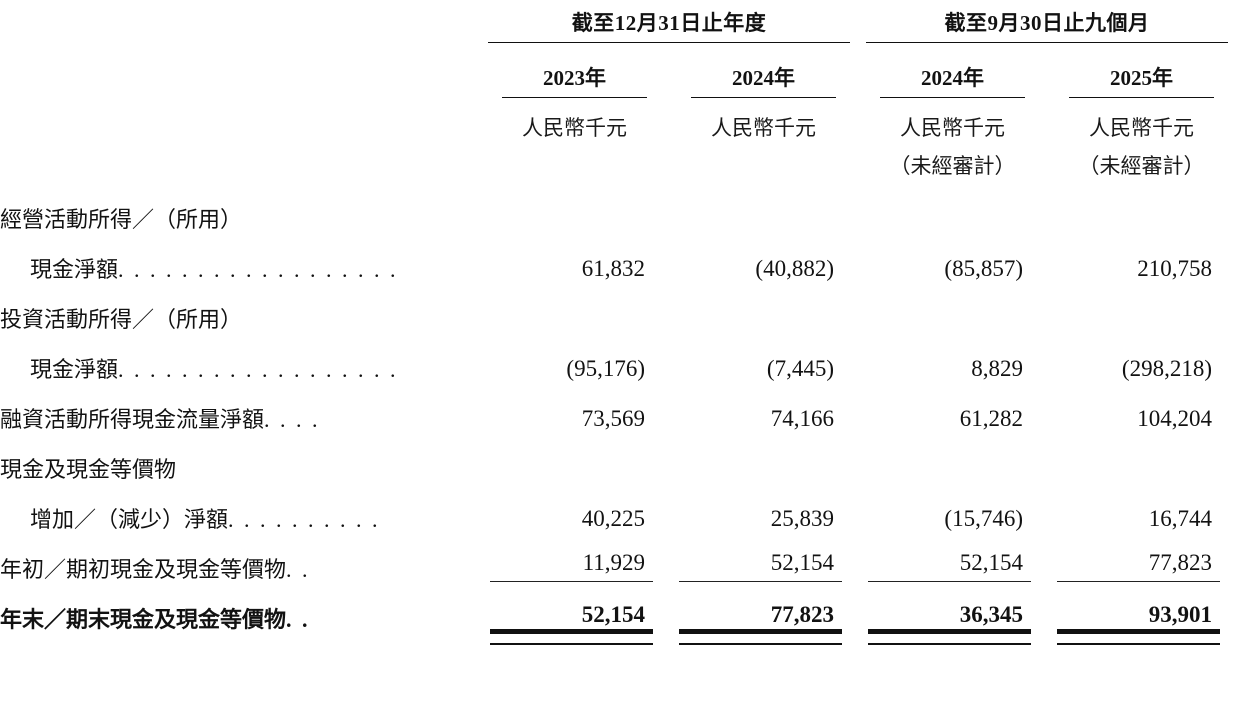 The width and height of the screenshot is (1236, 708). I want to click on header-audit-note-col4: （未經審計）, so click(1141, 166).